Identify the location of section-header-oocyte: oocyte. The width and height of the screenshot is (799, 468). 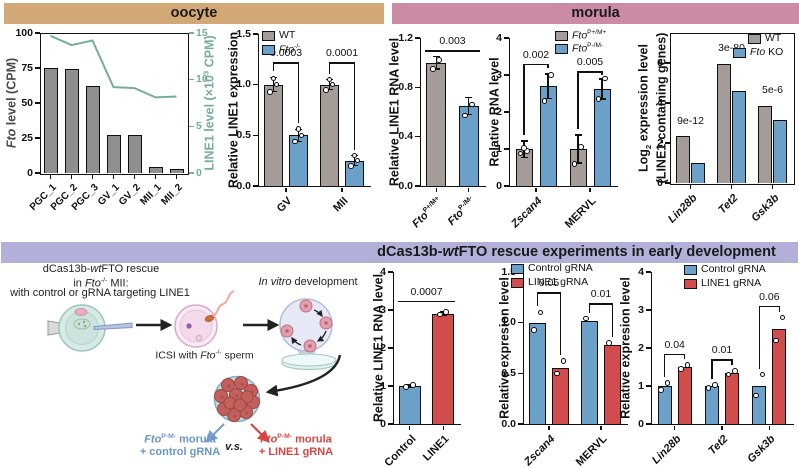
(194, 13).